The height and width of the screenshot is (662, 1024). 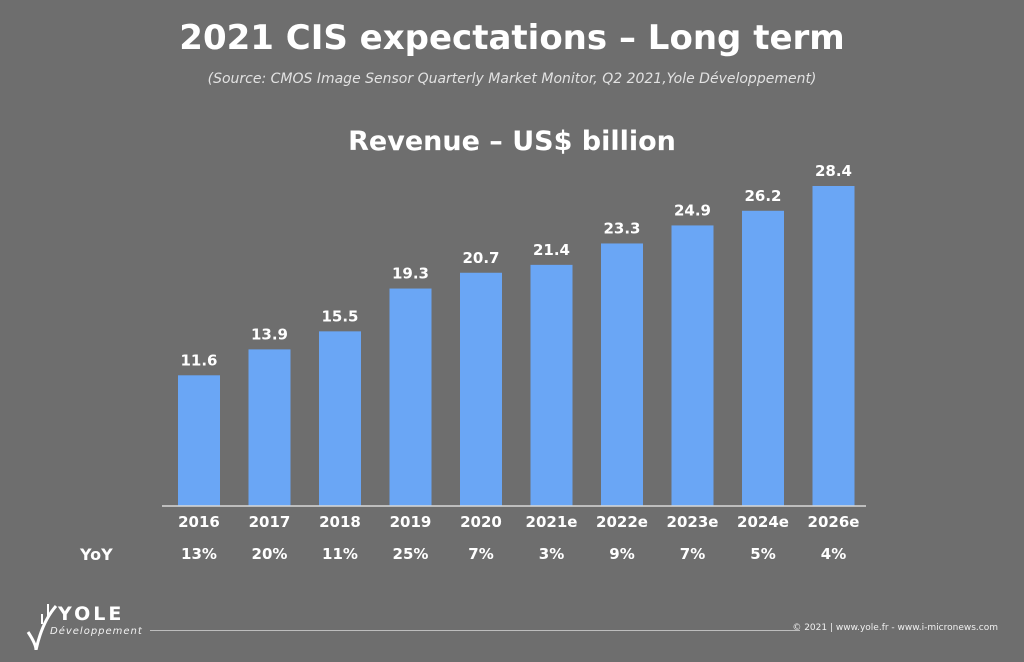 I want to click on x-tick-label: 2020, so click(x=481, y=522).